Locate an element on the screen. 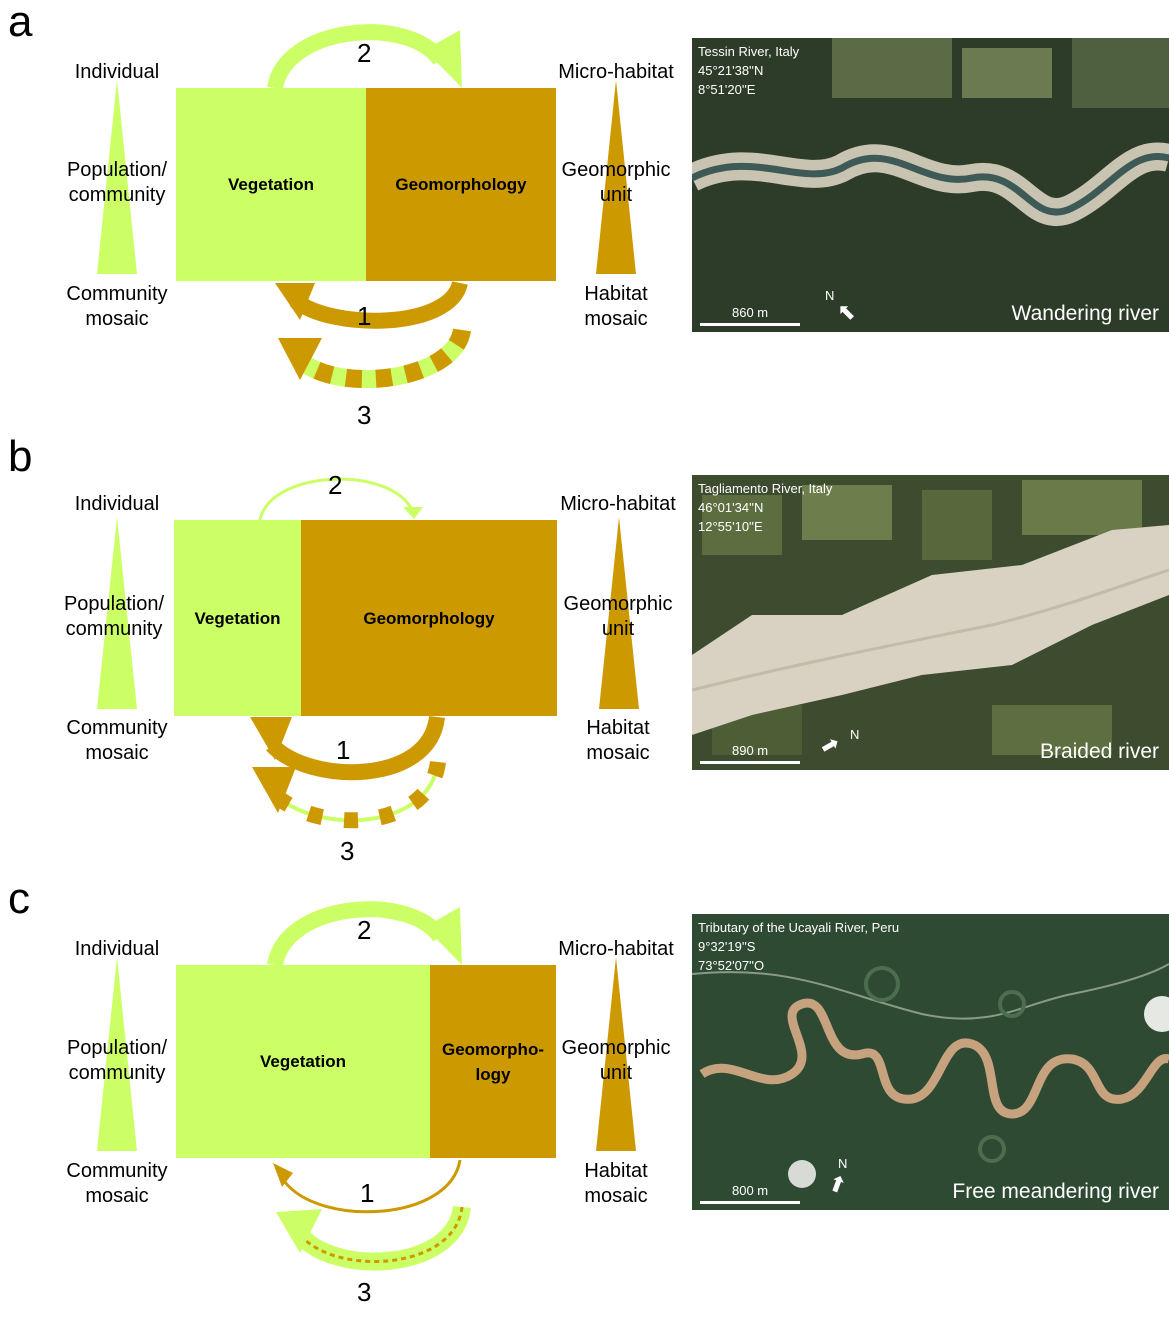  river-type-label: Wandering river is located at coordinates (1085, 313).